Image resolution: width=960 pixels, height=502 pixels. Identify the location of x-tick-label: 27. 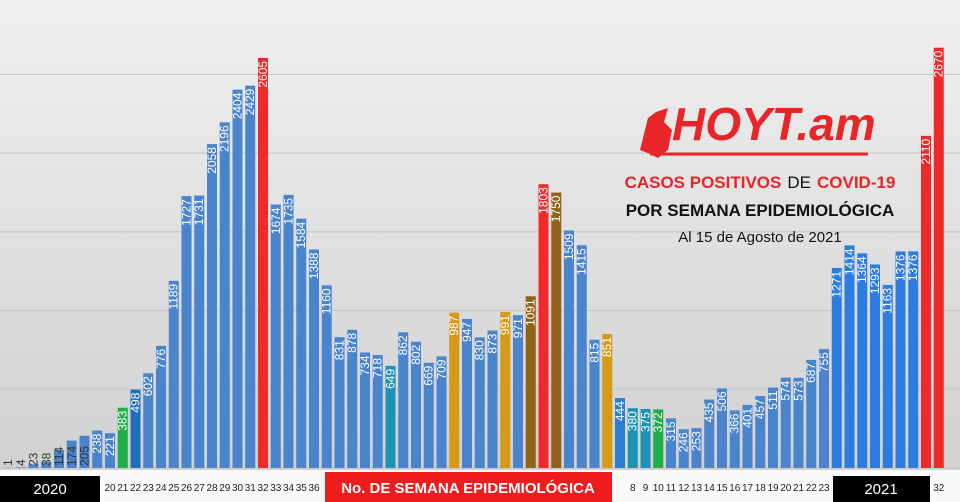
(200, 488).